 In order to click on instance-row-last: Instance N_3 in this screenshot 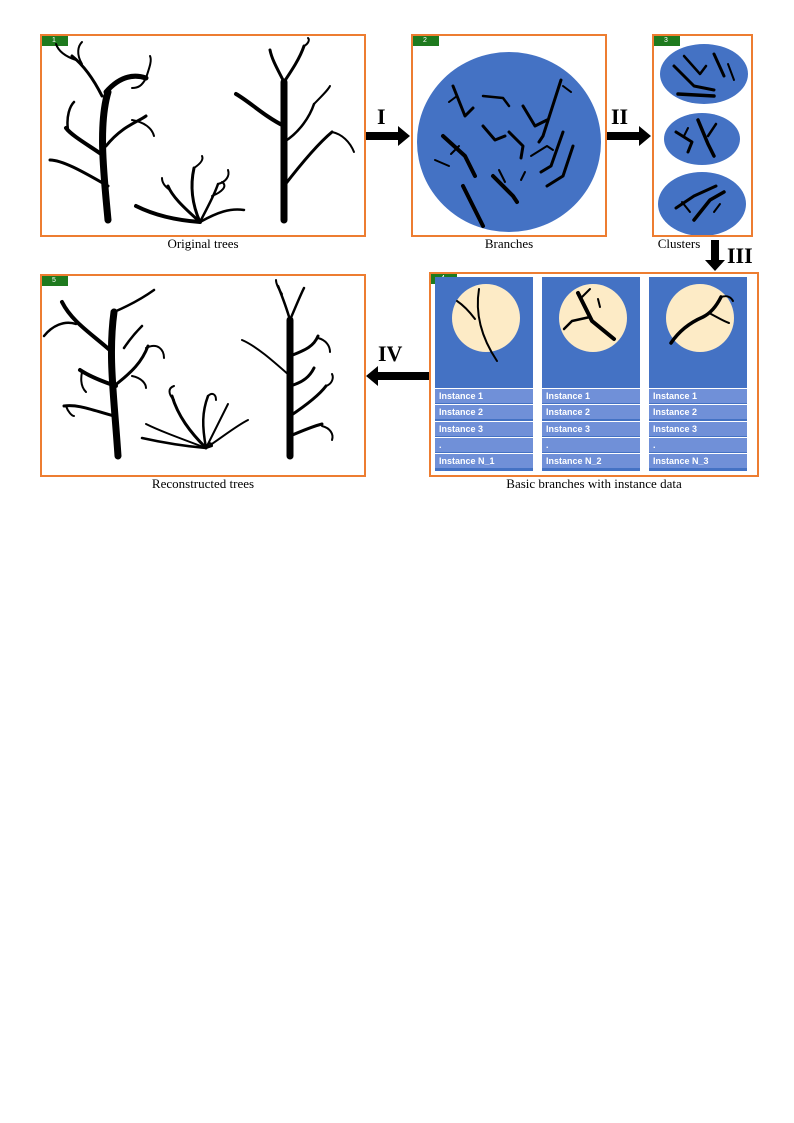, I will do `click(698, 460)`.